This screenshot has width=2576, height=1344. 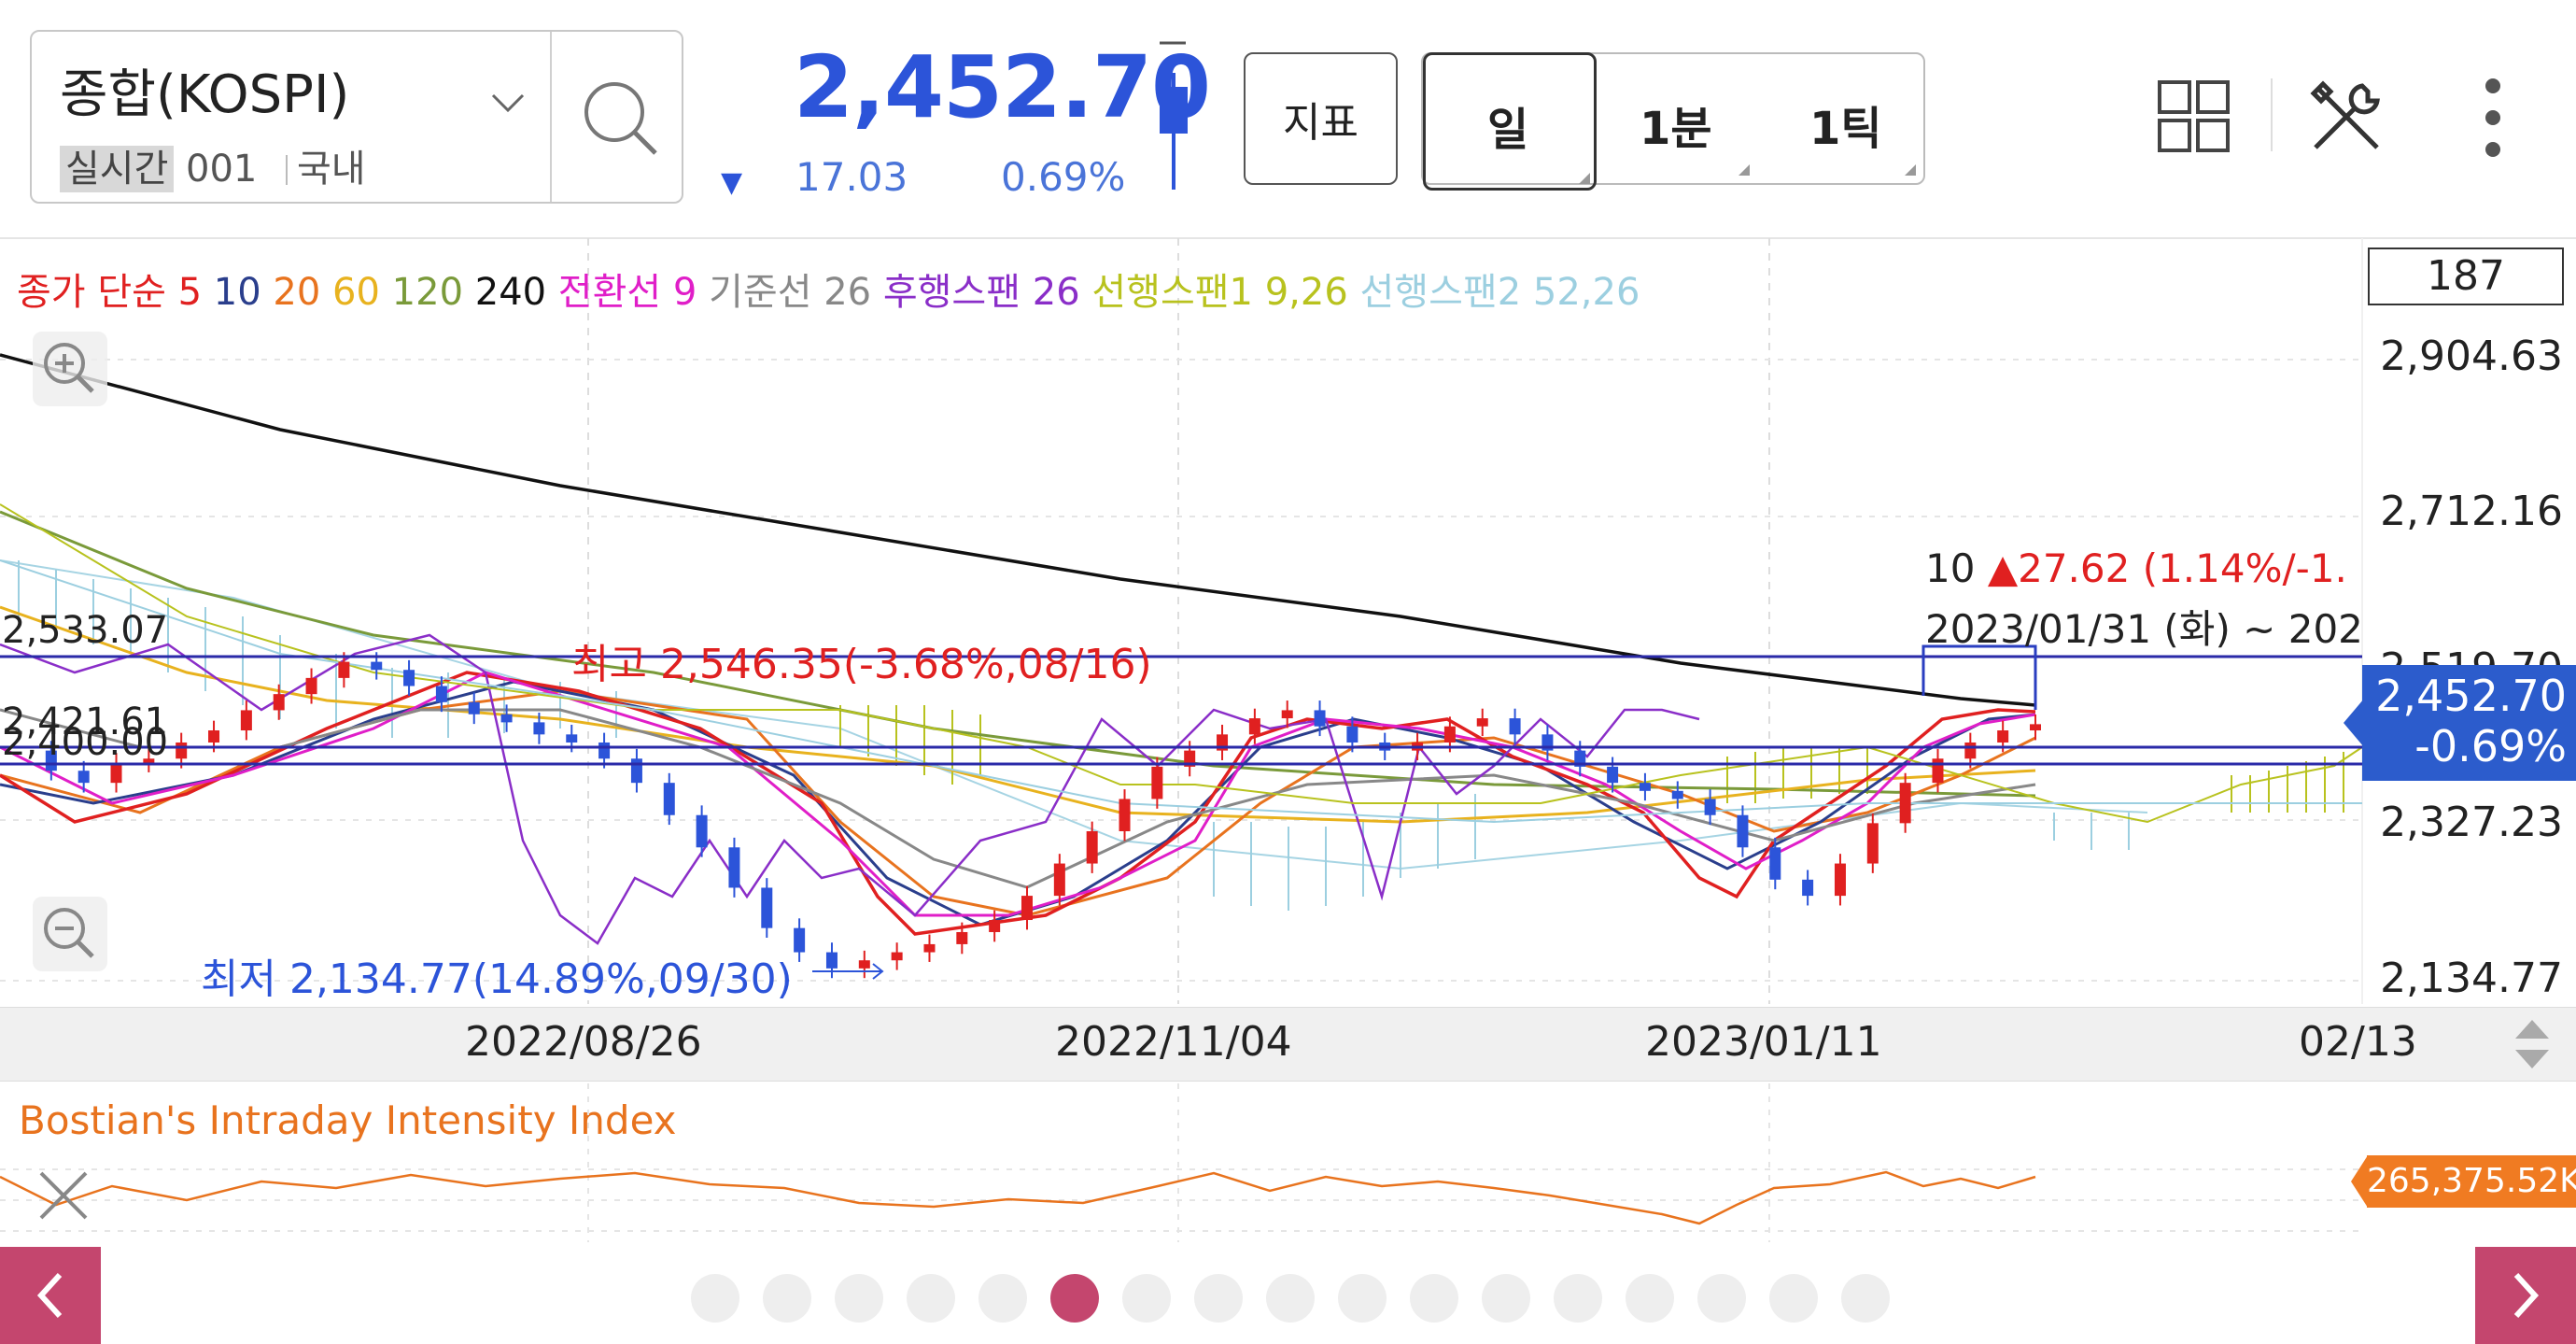 What do you see at coordinates (2525, 1295) in the screenshot?
I see `next-button` at bounding box center [2525, 1295].